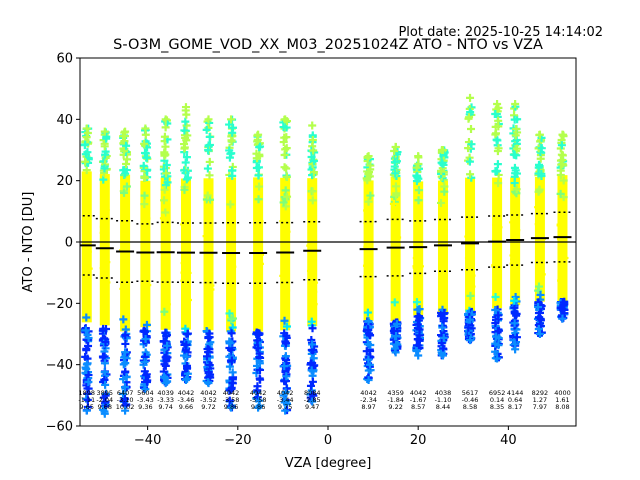 This screenshot has height=480, width=640. What do you see at coordinates (562, 407) in the screenshot?
I see `group-stdev-label: 8.08` at bounding box center [562, 407].